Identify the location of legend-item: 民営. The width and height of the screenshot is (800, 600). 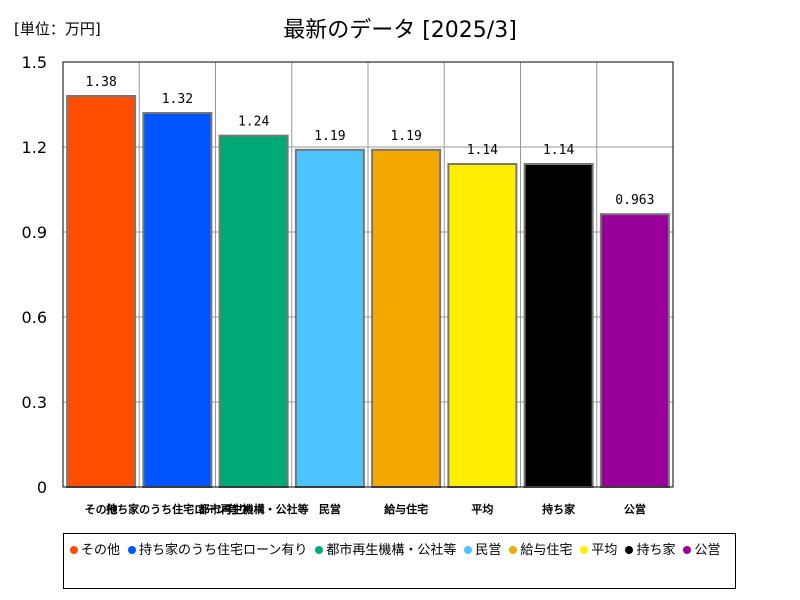
(482, 551).